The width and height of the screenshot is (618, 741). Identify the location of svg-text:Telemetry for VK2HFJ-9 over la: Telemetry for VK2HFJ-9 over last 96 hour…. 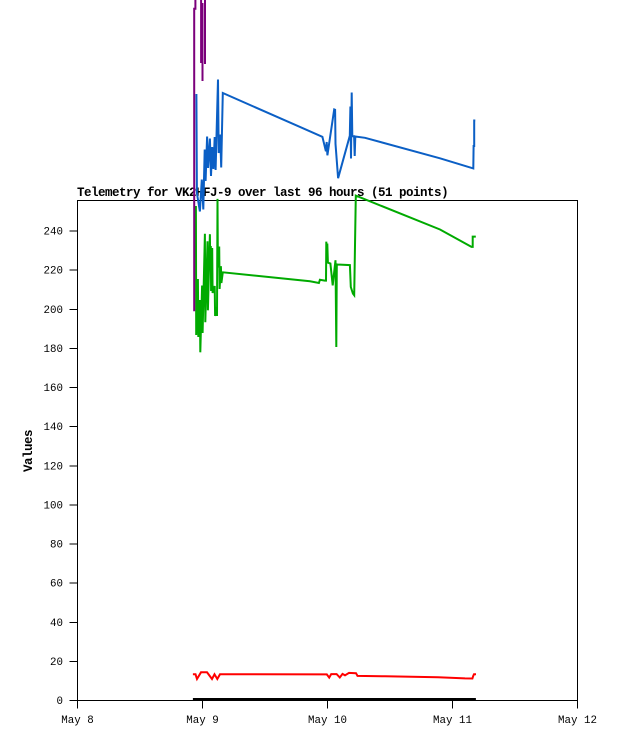
(262, 193).